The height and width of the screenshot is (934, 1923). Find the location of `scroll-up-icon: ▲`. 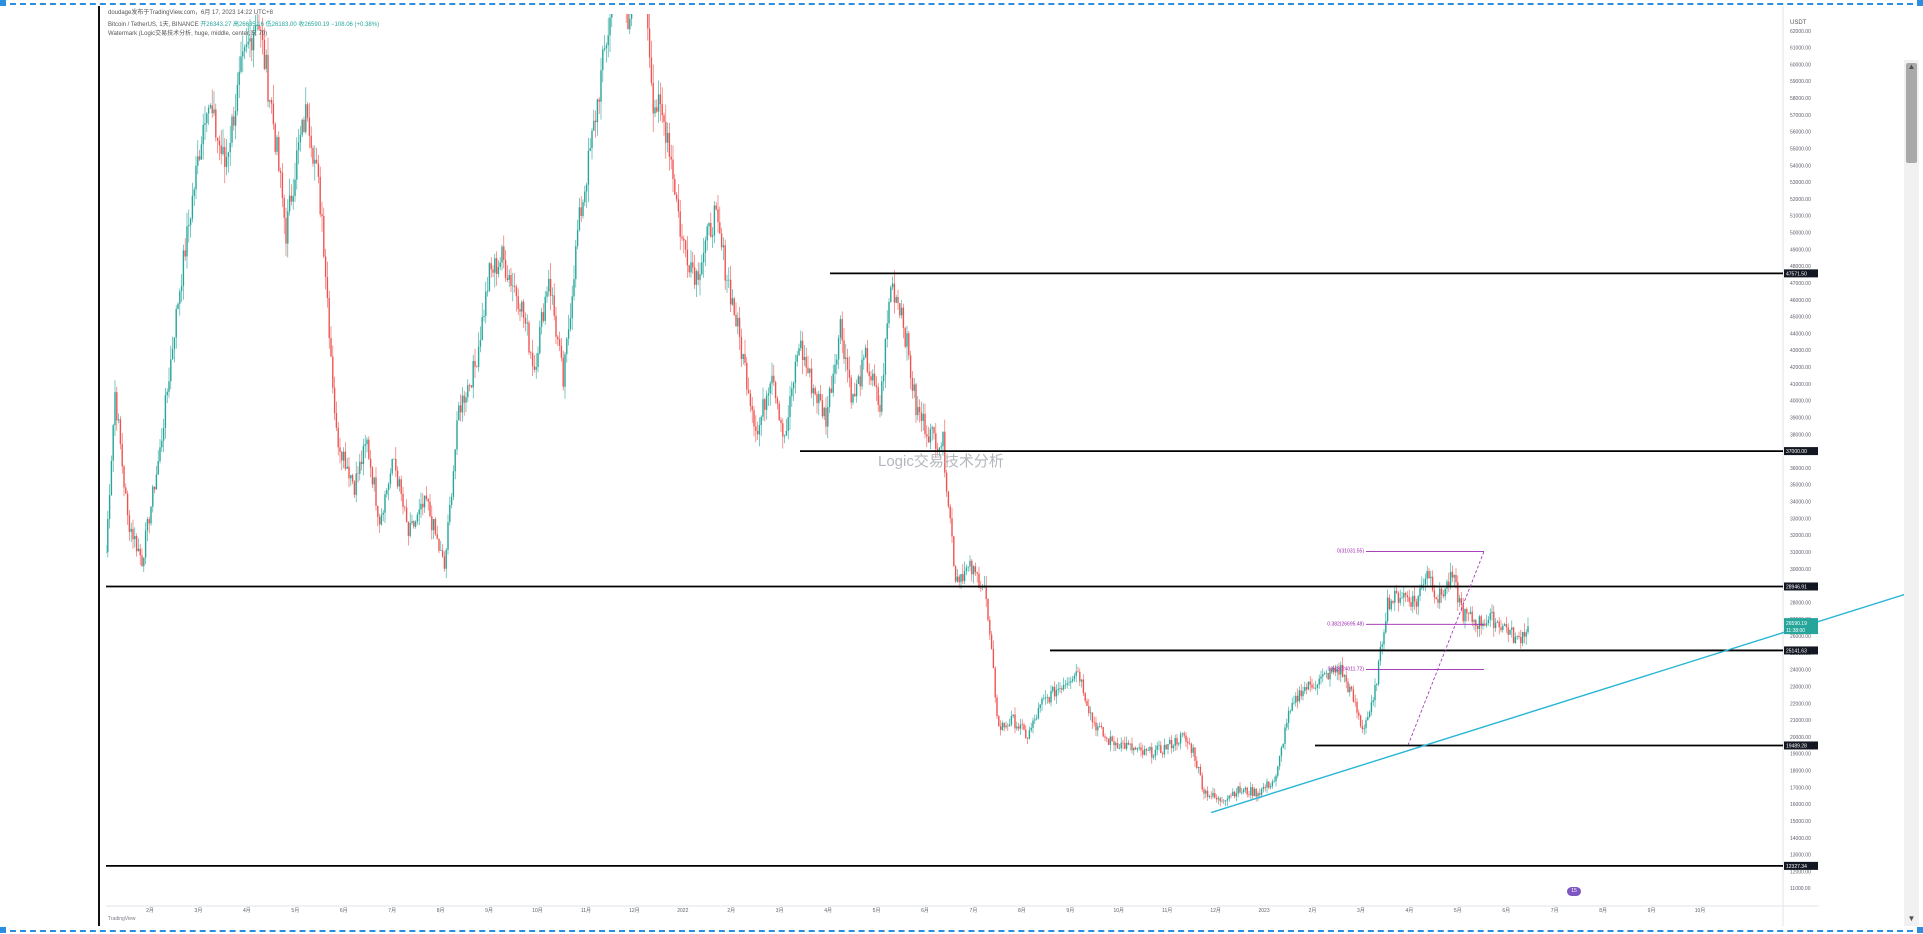

scroll-up-icon: ▲ is located at coordinates (1911, 66).